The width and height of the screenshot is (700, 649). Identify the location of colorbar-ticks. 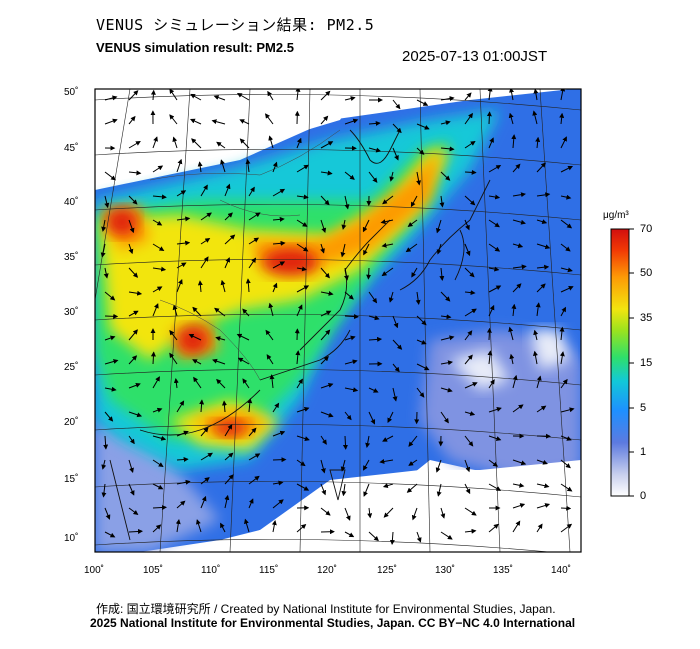
(631, 362).